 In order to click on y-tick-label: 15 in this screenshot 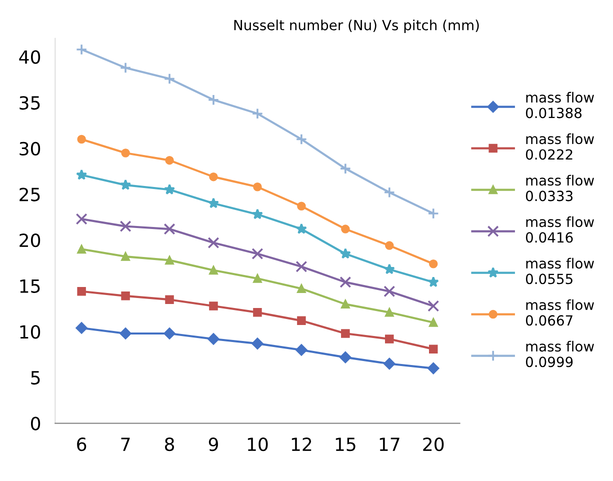, I will do `click(30, 286)`.